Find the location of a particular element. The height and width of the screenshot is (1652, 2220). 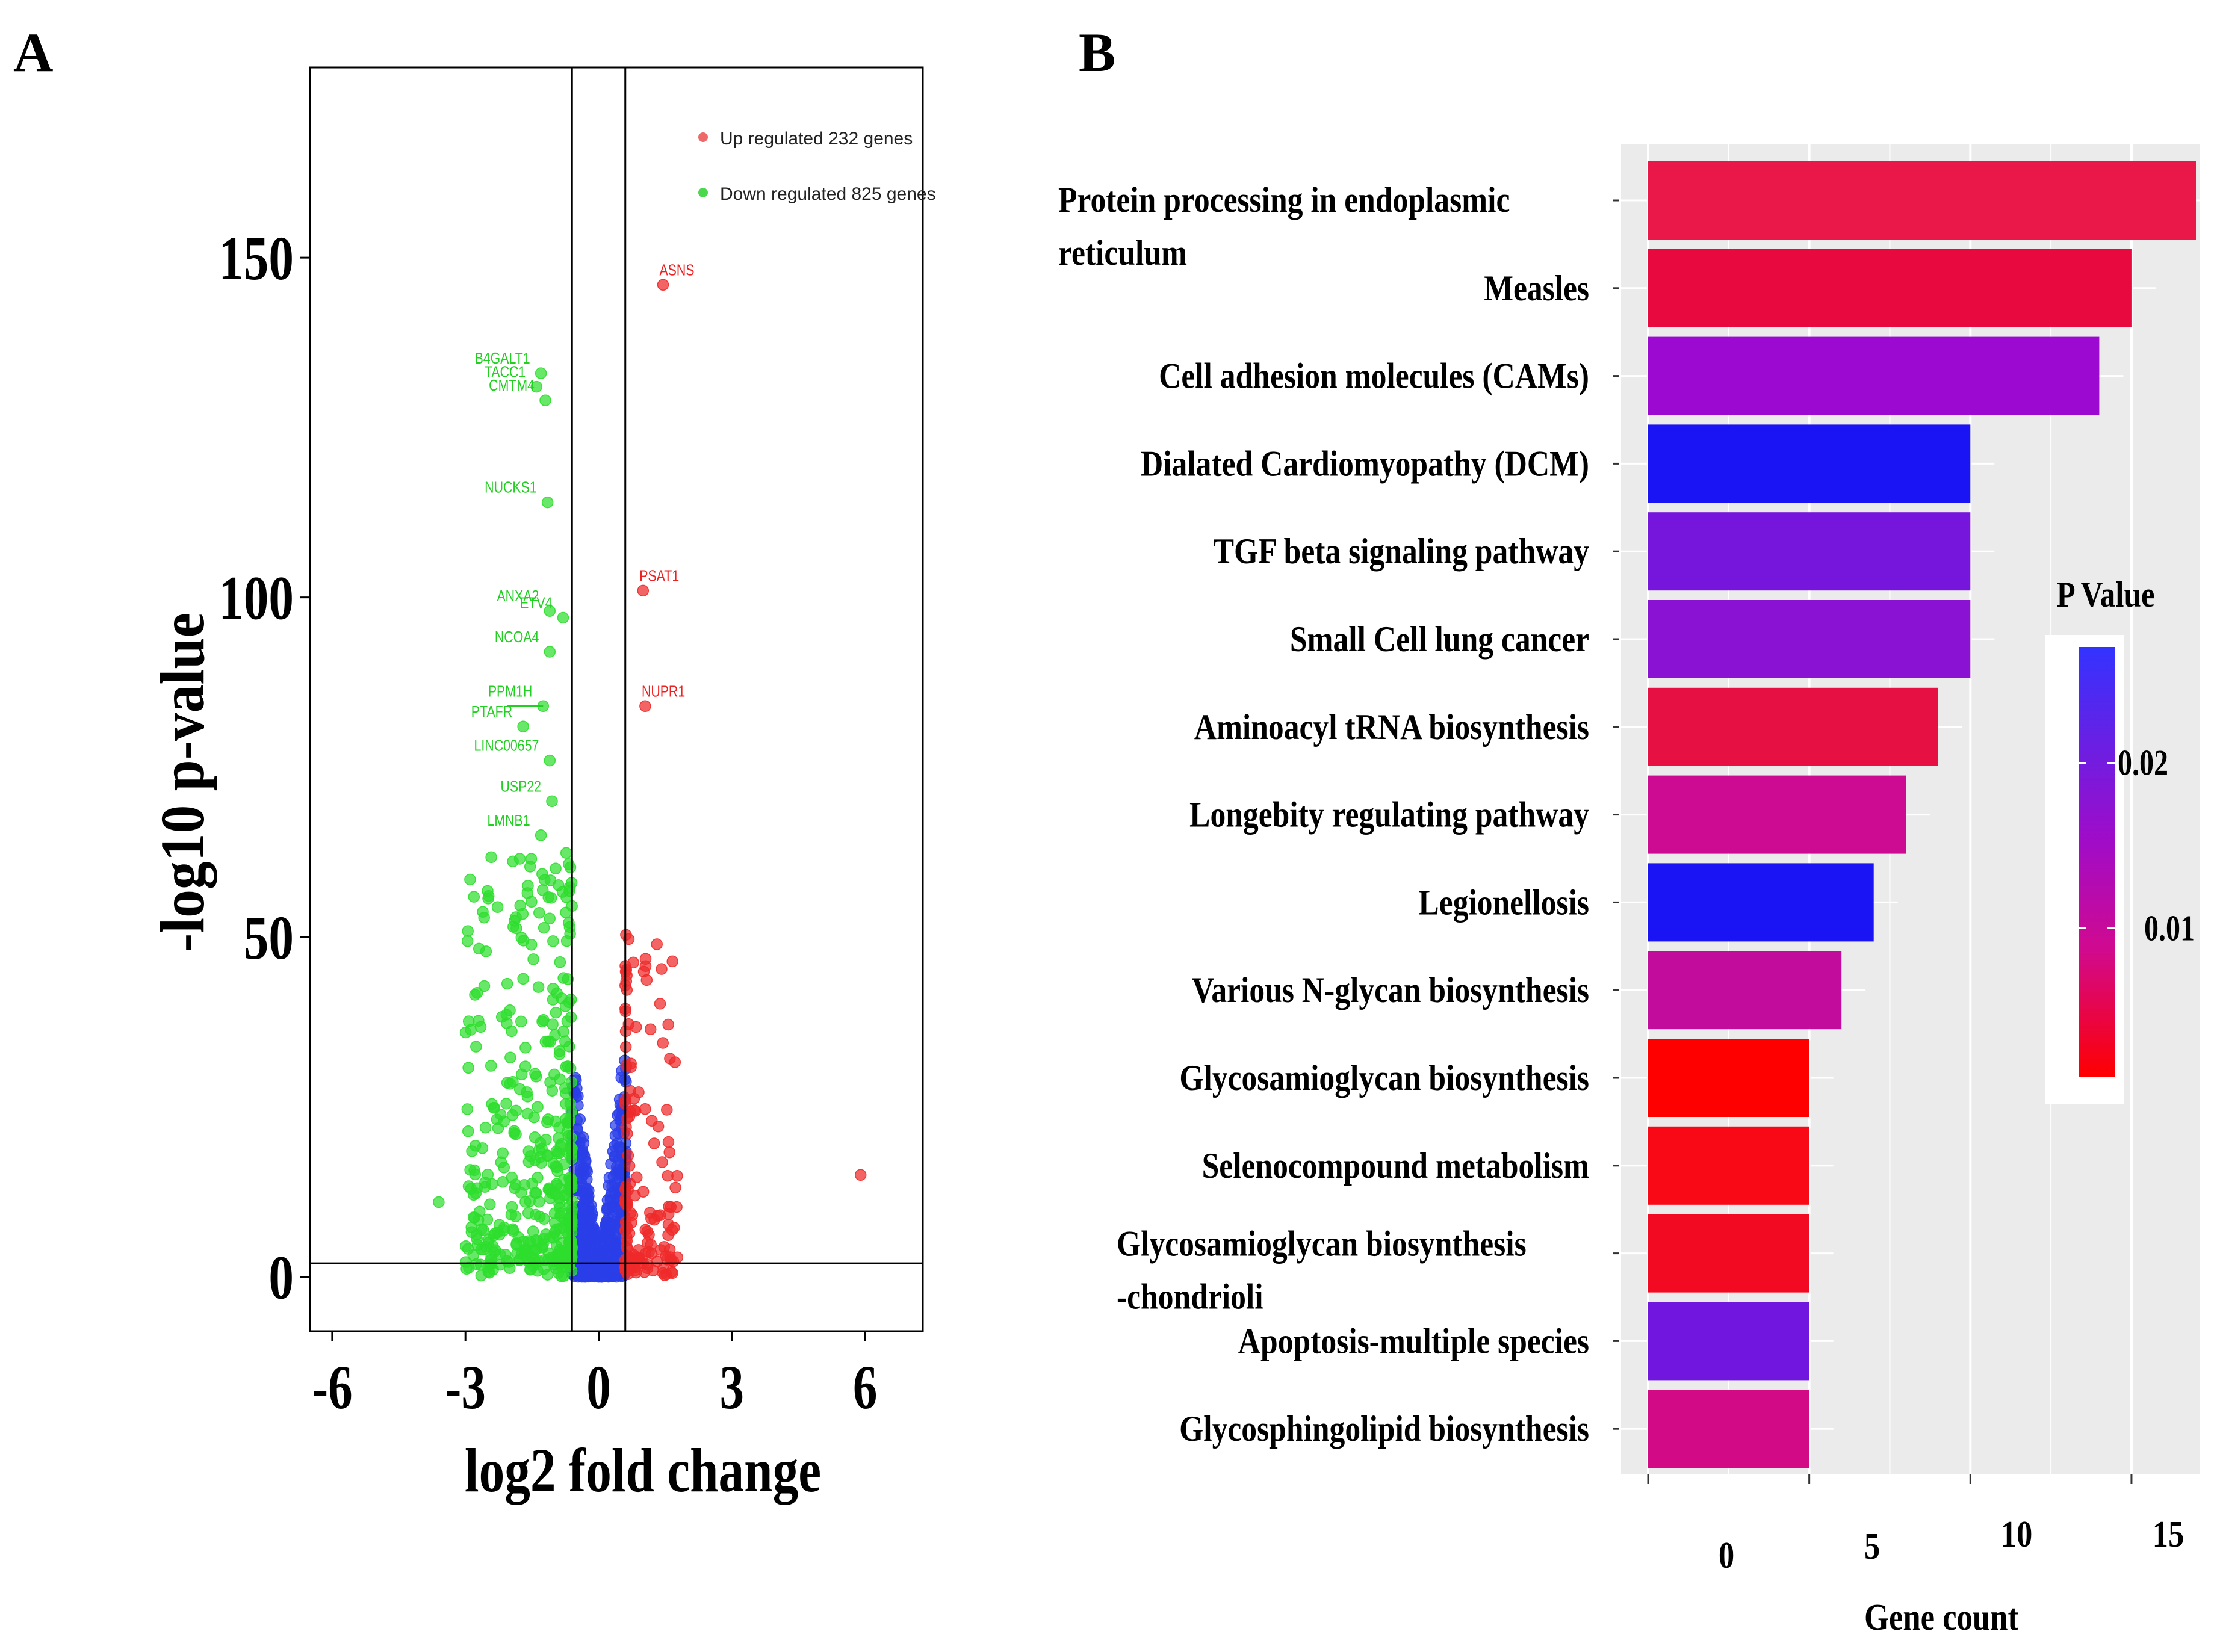

colorbar-tick-label: 0.02 is located at coordinates (2143, 763).